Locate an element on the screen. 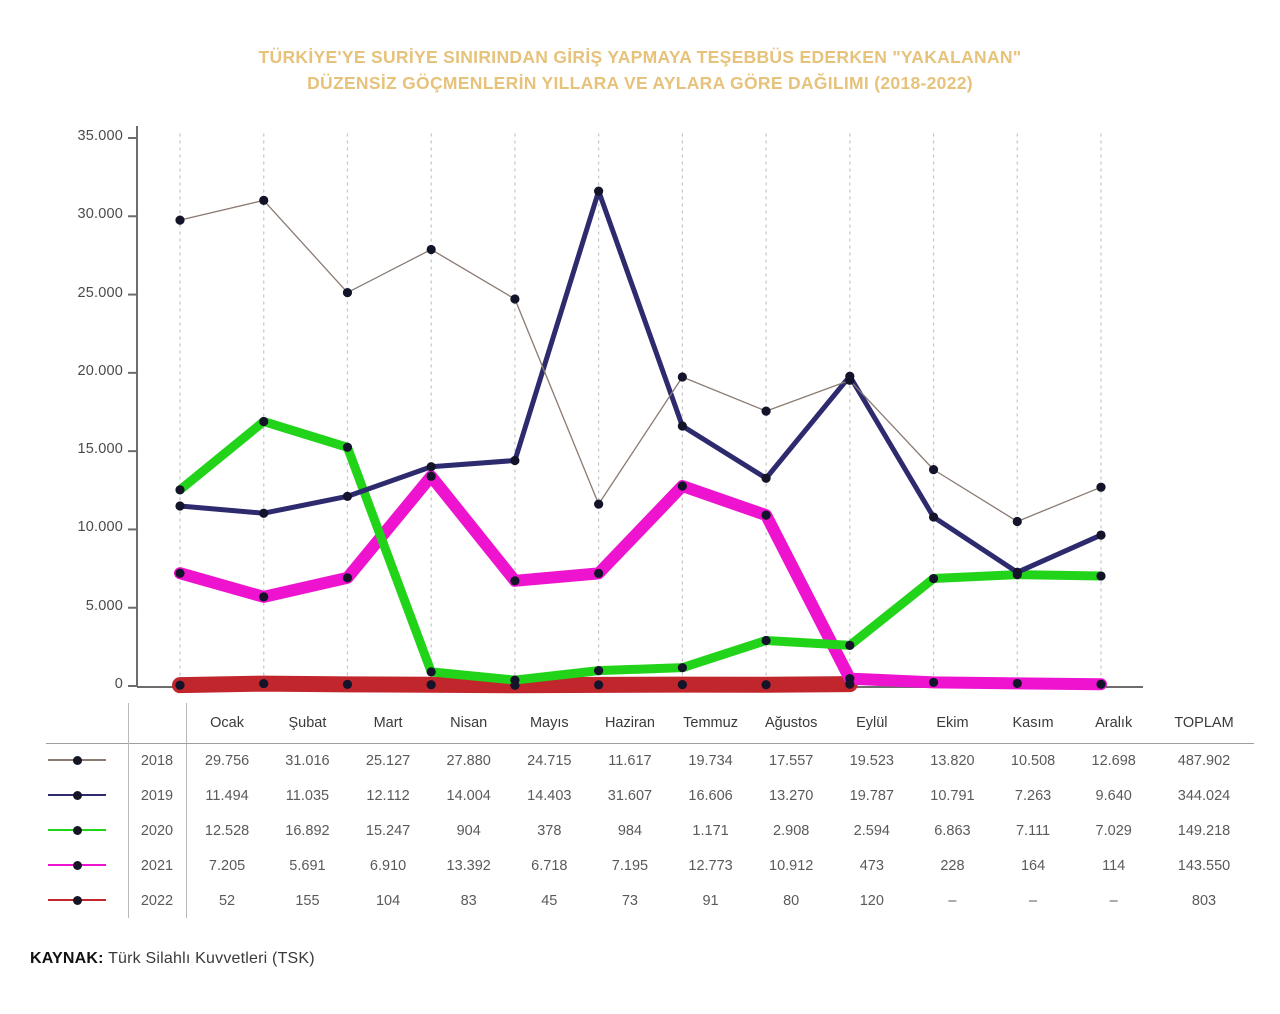 The height and width of the screenshot is (1014, 1280). table-cell-total: 487.902 is located at coordinates (1204, 760).